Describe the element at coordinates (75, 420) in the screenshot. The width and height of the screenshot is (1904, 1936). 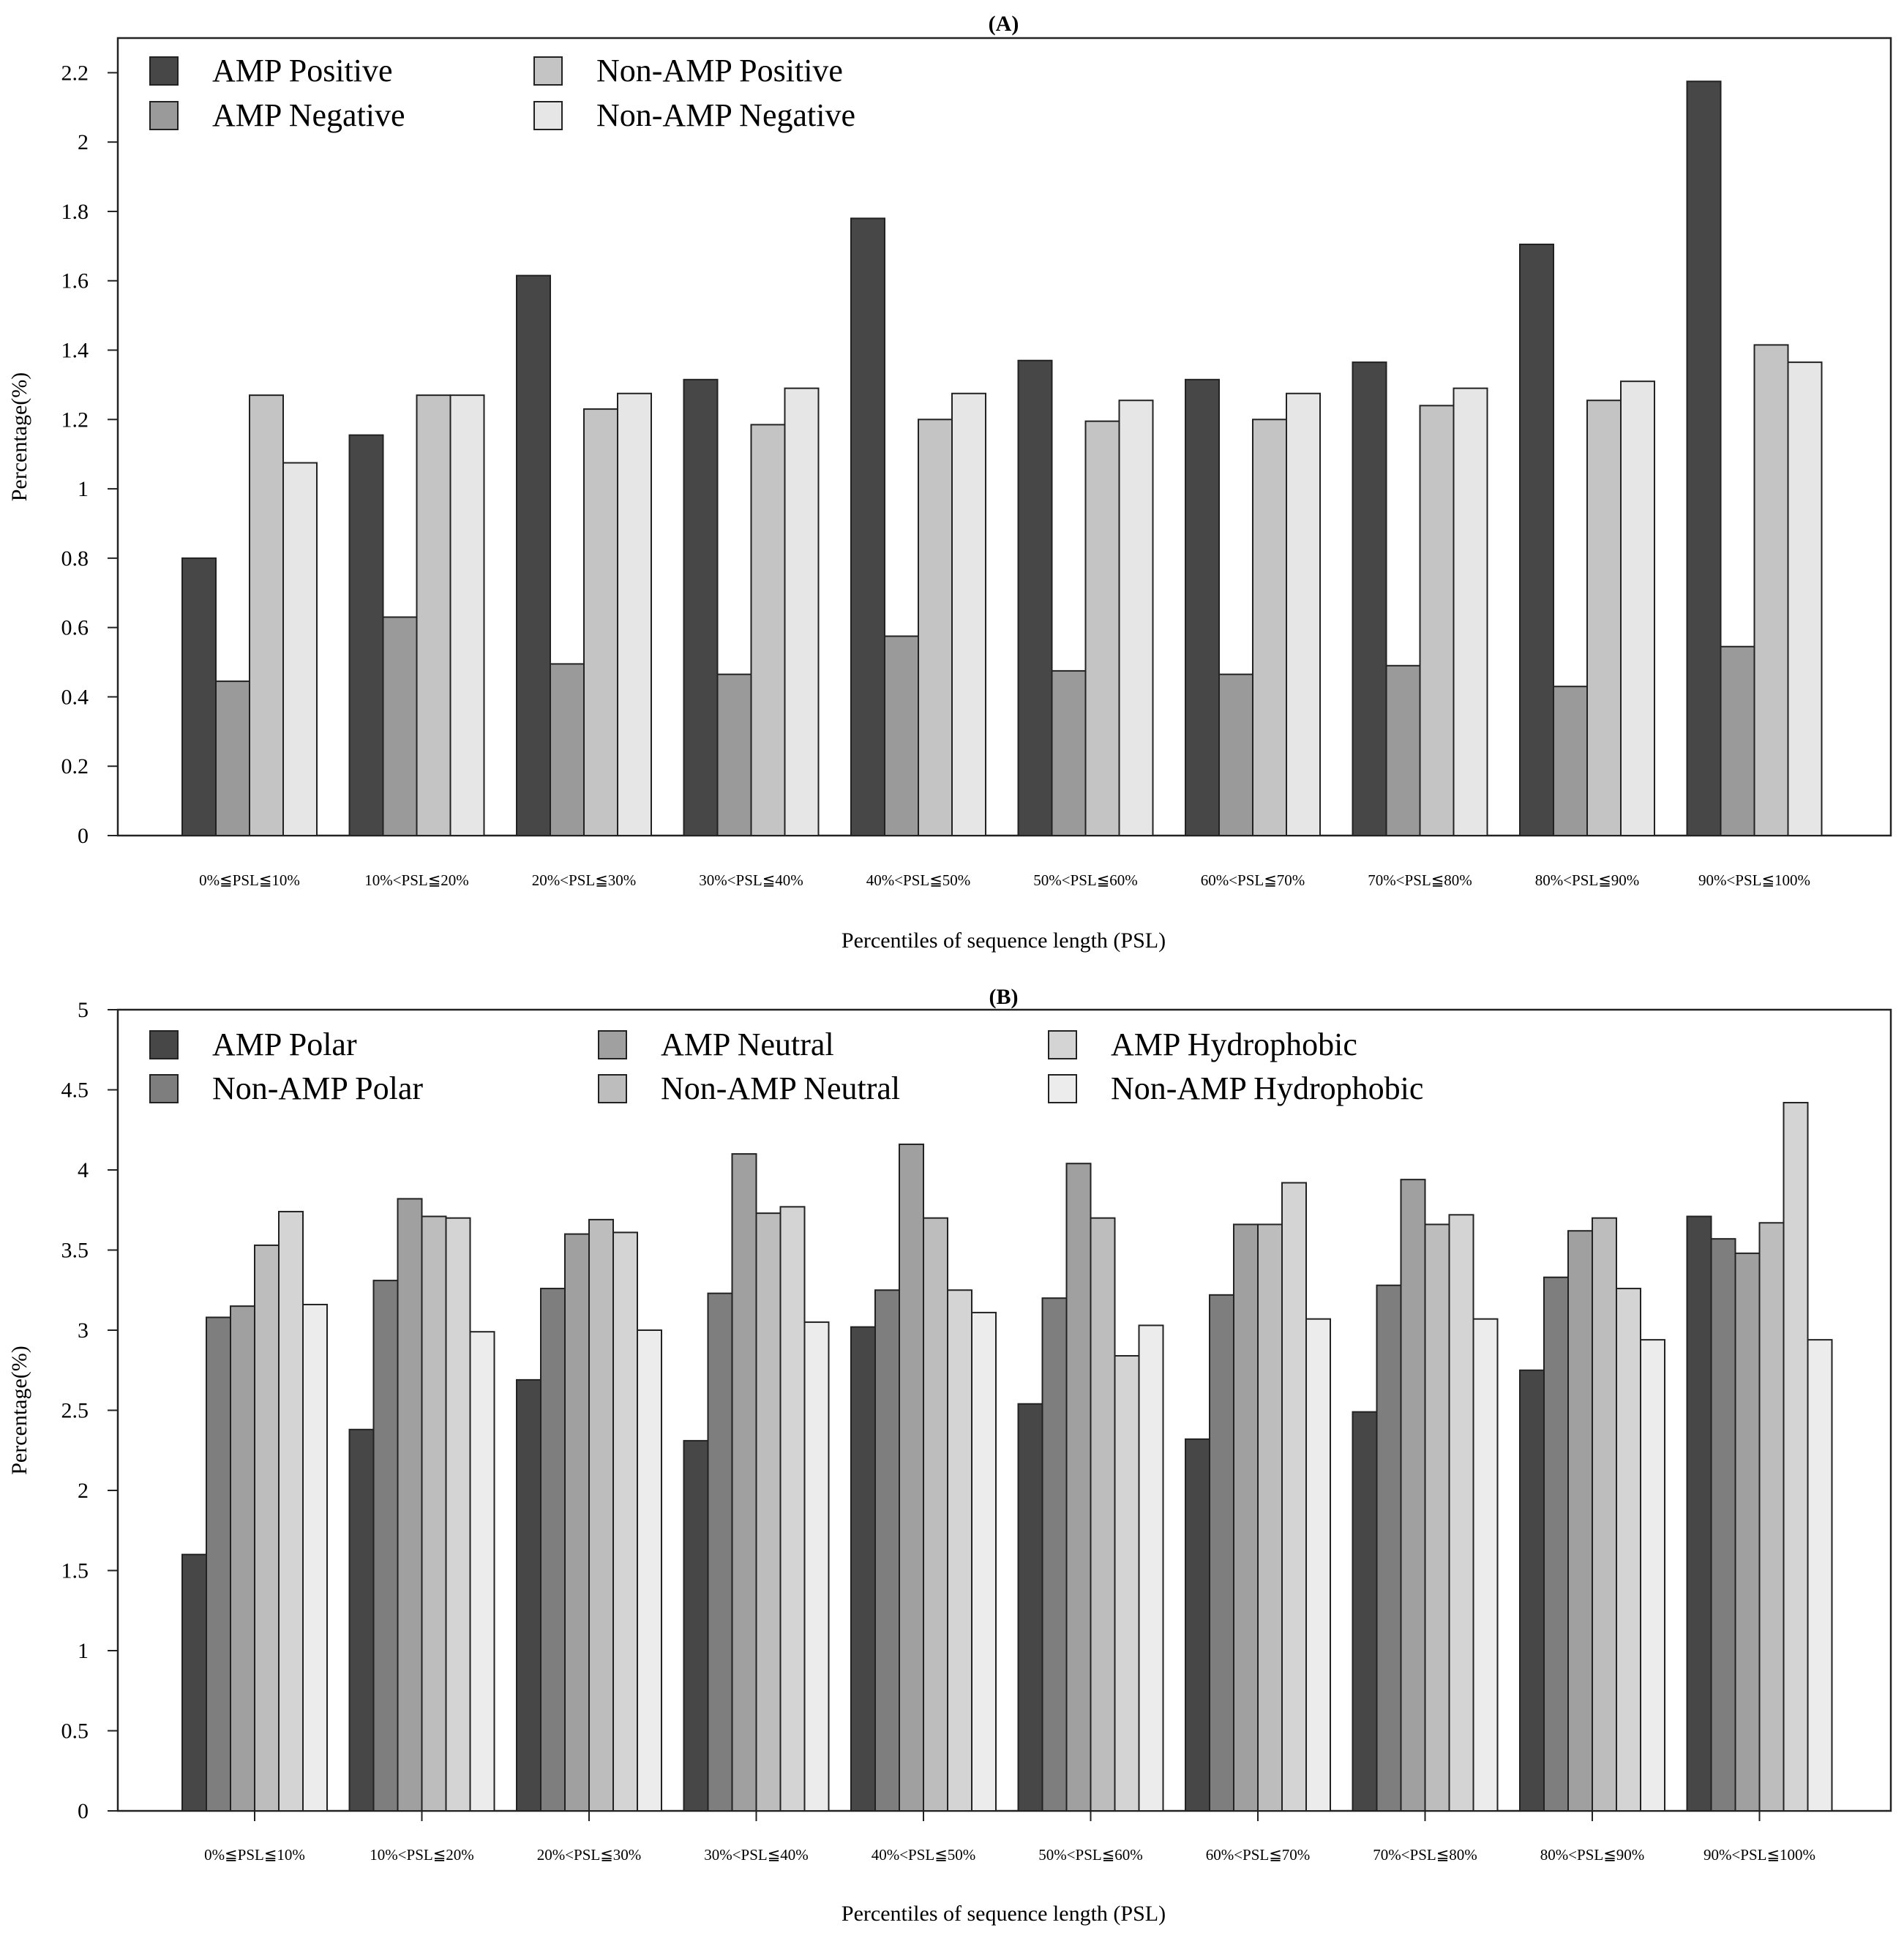
I see `panel-a-ytick-label: 1.2` at that location.